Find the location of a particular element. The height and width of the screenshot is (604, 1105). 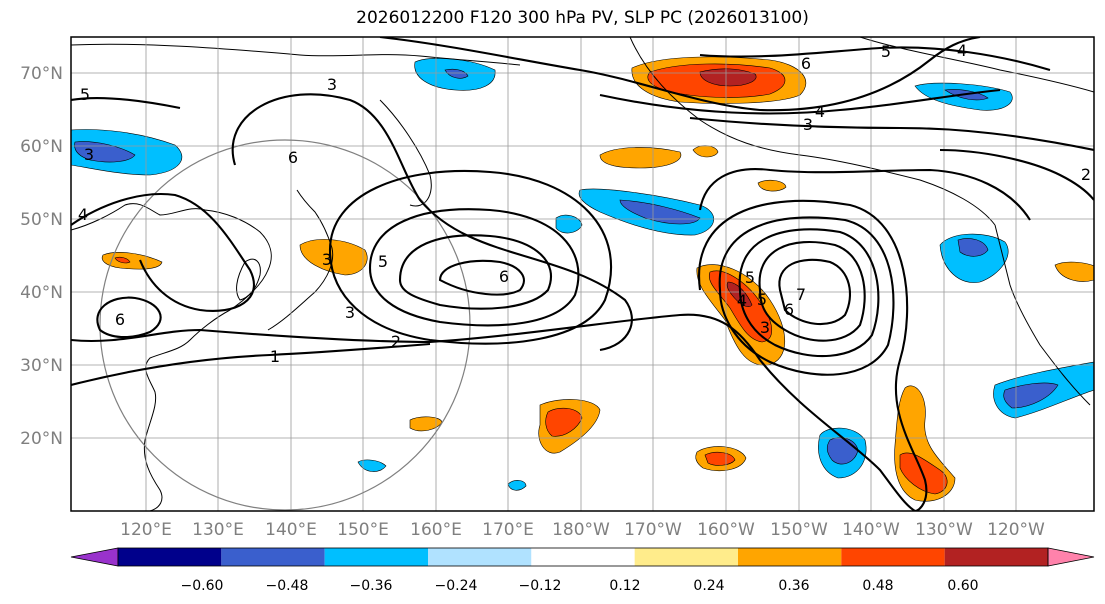

contour-right-2b is located at coordinates (864, 194).